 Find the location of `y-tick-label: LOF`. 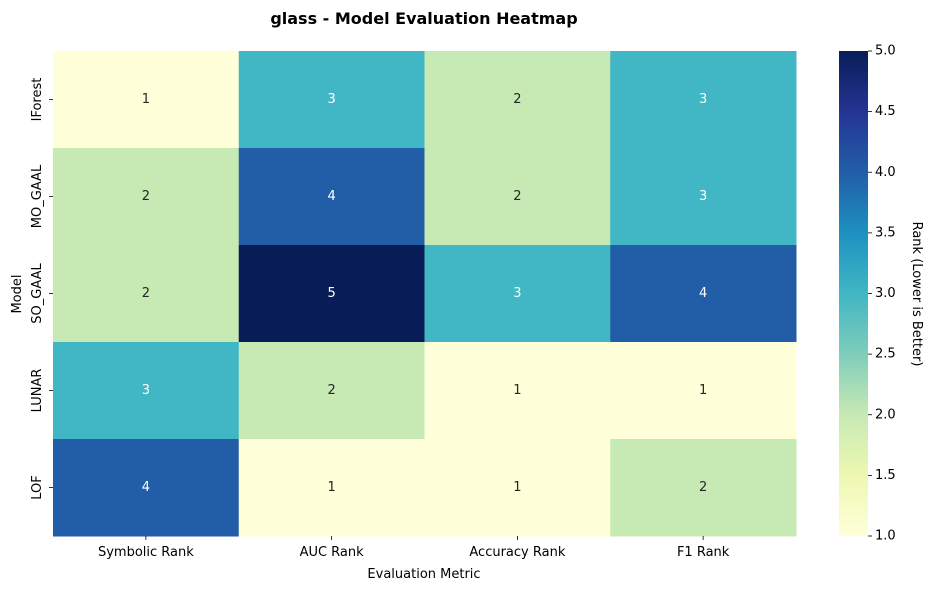

y-tick-label: LOF is located at coordinates (37, 487).